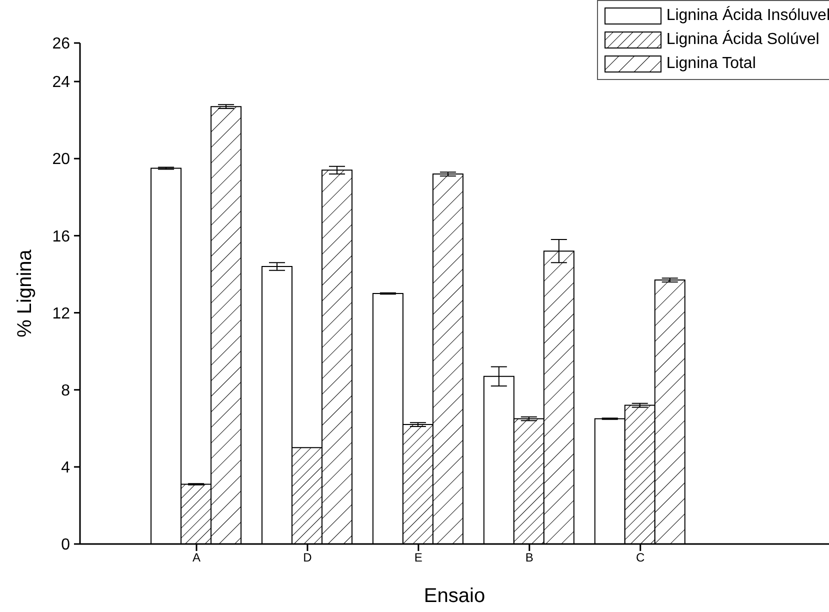  What do you see at coordinates (61, 313) in the screenshot?
I see `y-tick-label: 12` at bounding box center [61, 313].